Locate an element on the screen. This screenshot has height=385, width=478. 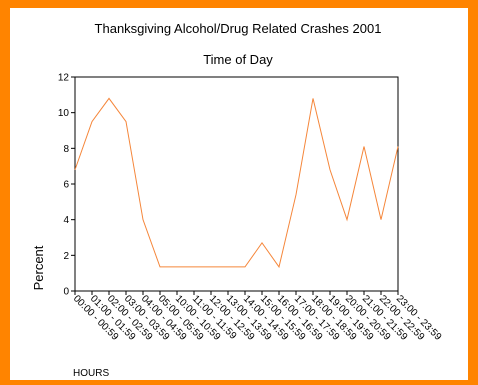
chart-subtitle: Time of Day is located at coordinates (238, 59).